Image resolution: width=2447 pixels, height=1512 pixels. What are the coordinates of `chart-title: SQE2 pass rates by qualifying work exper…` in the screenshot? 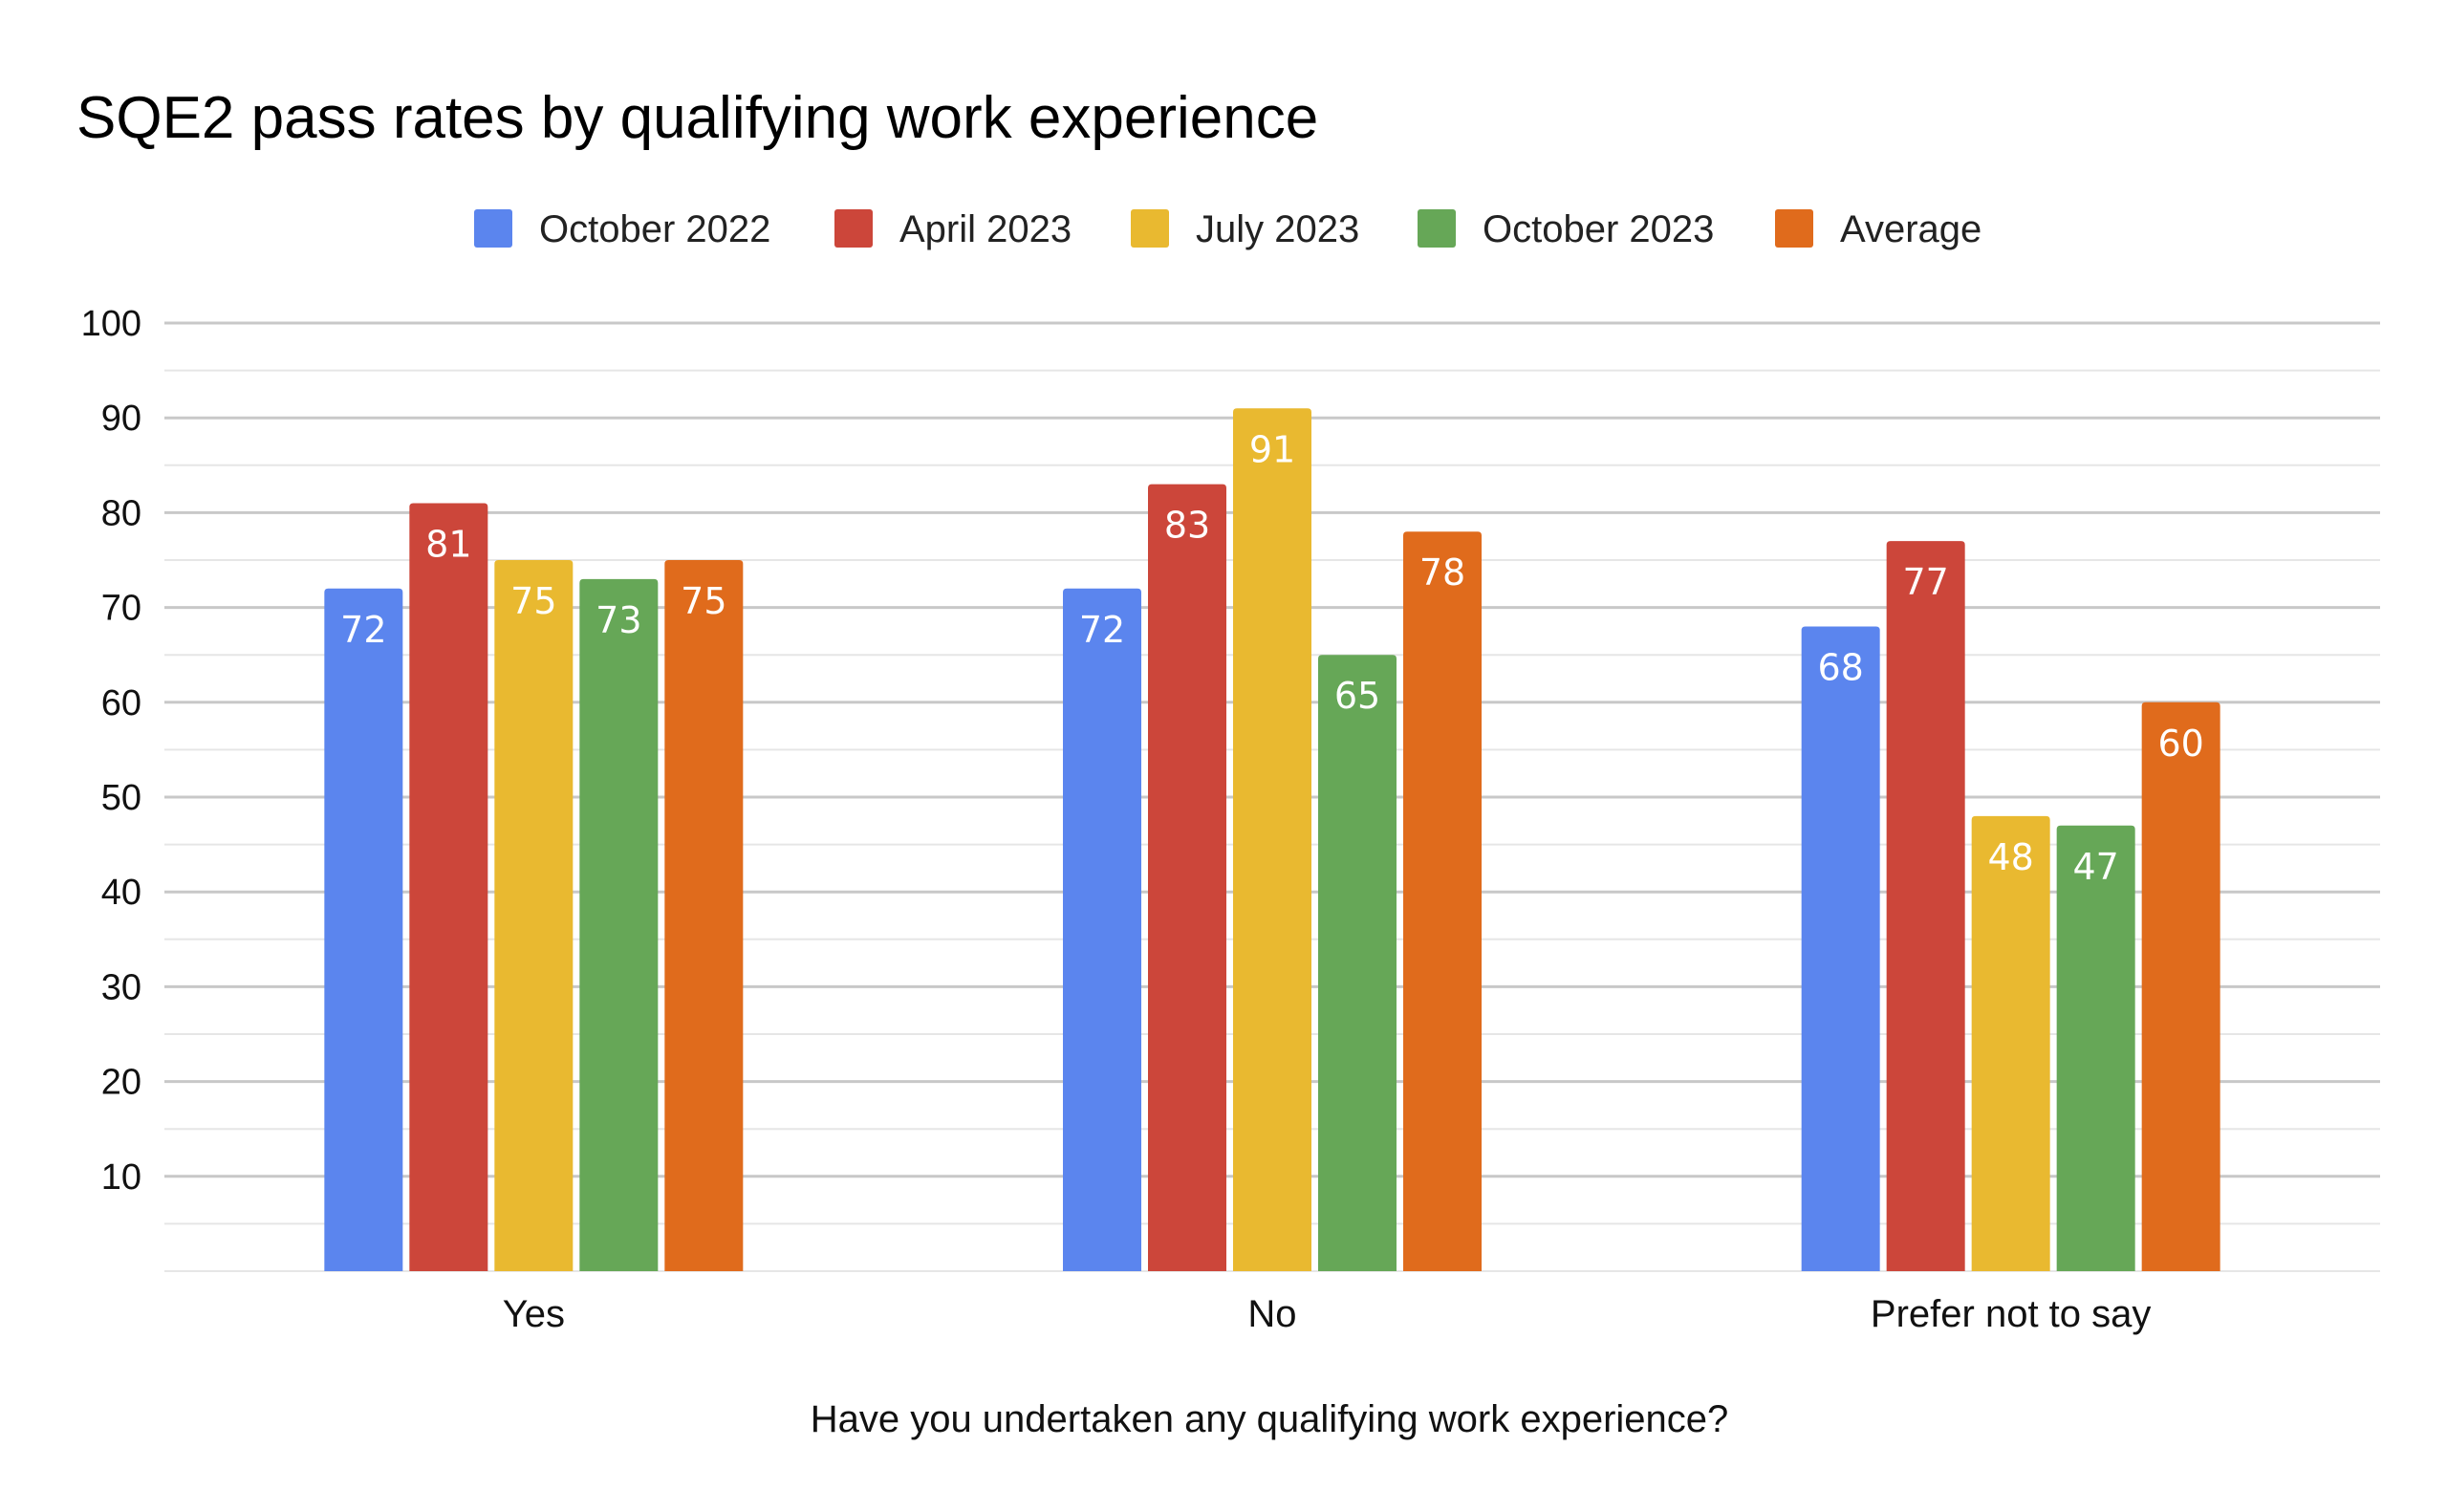 It's located at (697, 118).